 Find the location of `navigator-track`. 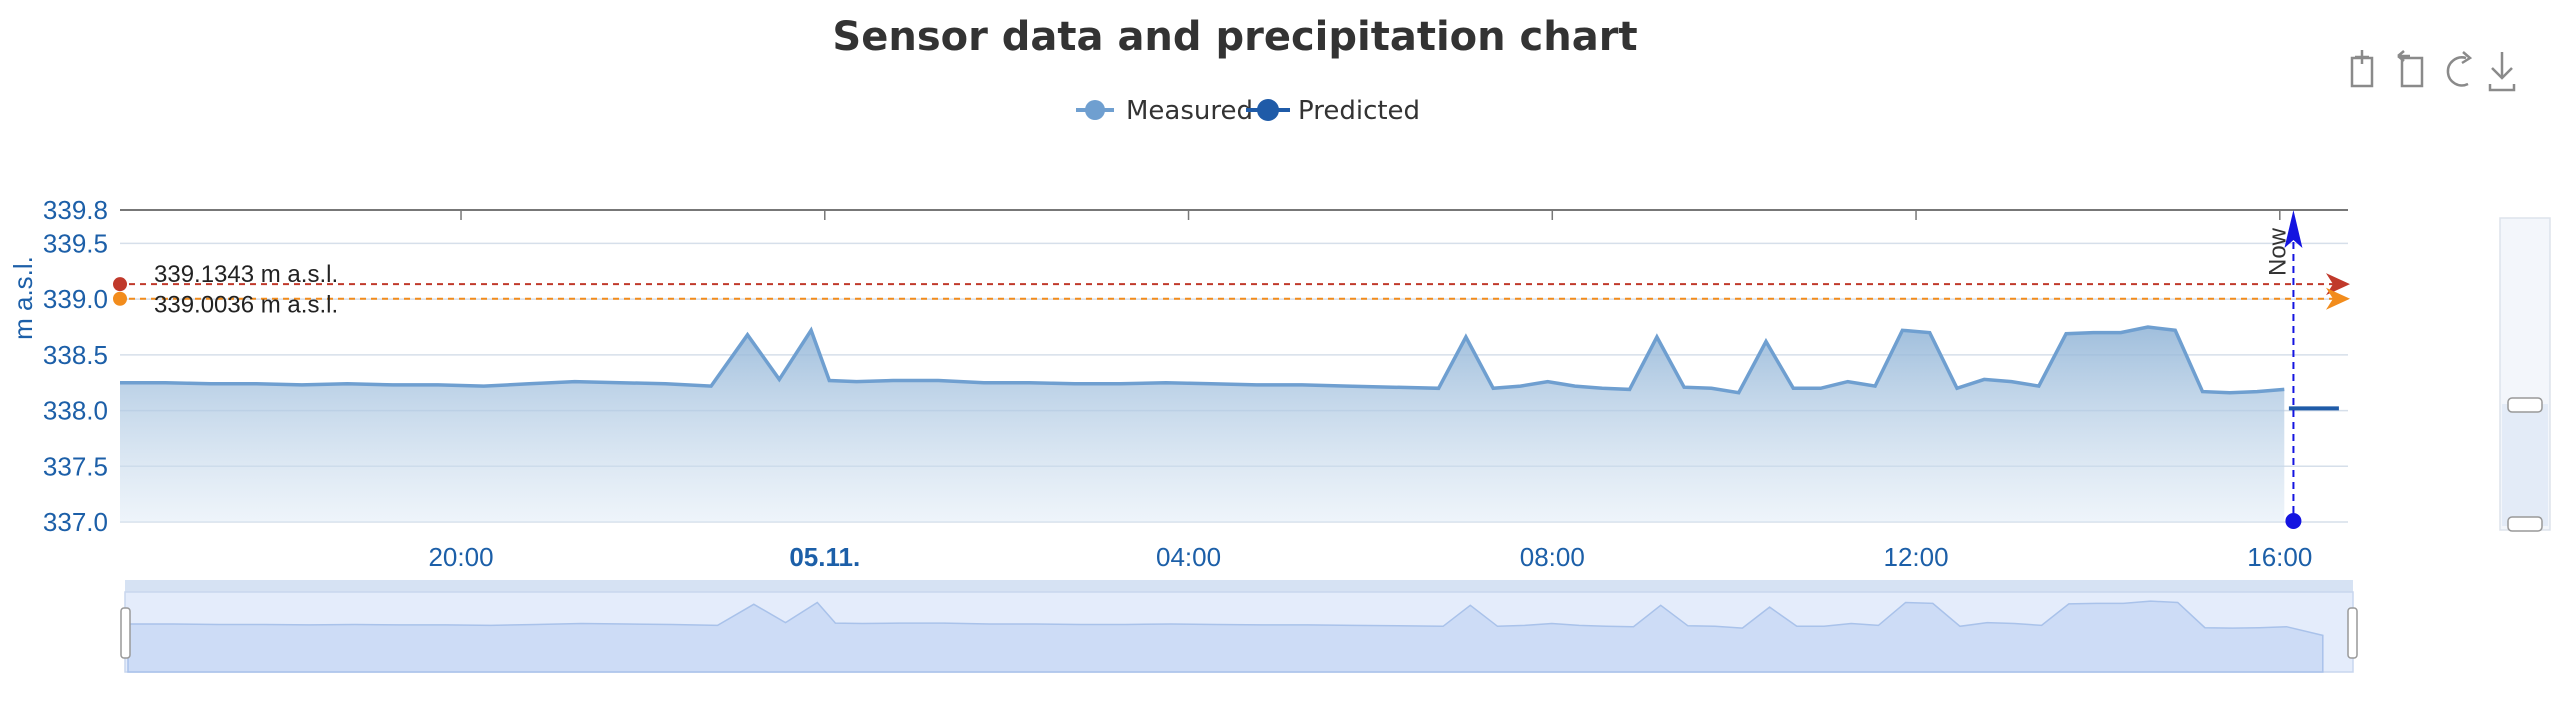

navigator-track is located at coordinates (1239, 586).